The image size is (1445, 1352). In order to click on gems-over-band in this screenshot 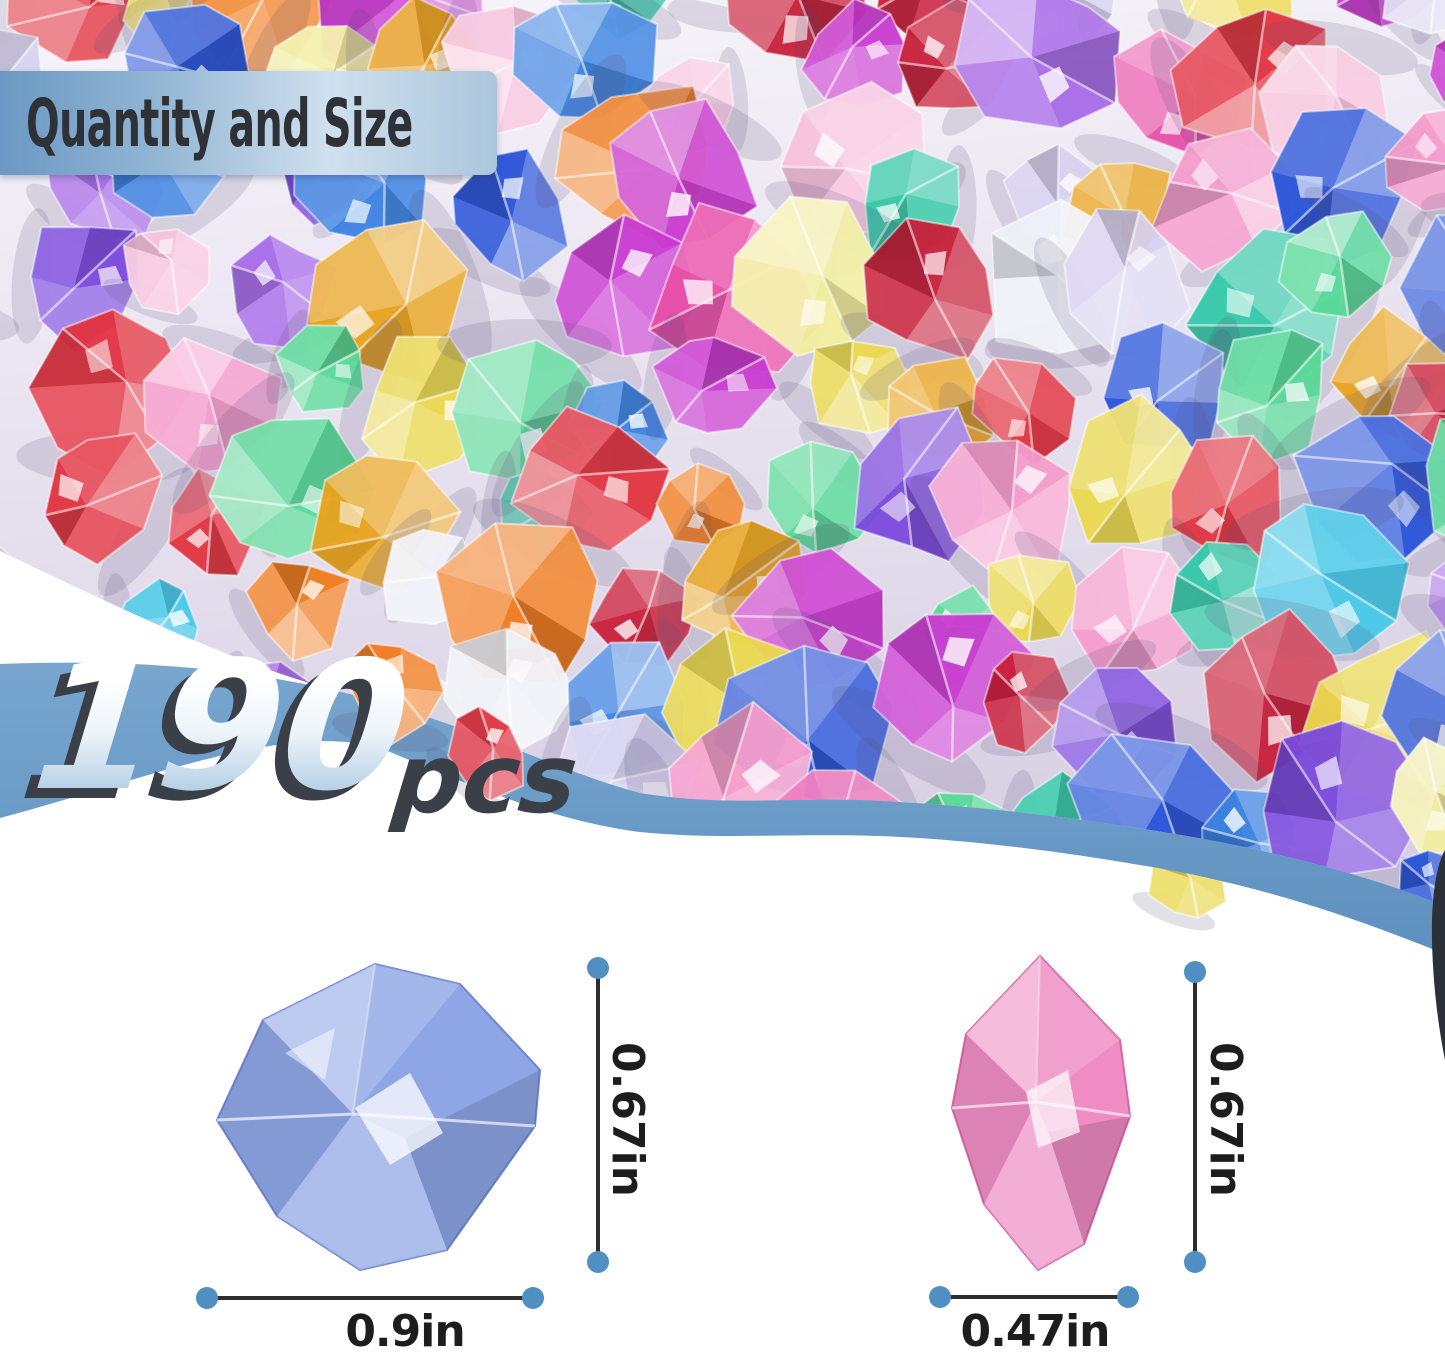, I will do `click(428, 727)`.